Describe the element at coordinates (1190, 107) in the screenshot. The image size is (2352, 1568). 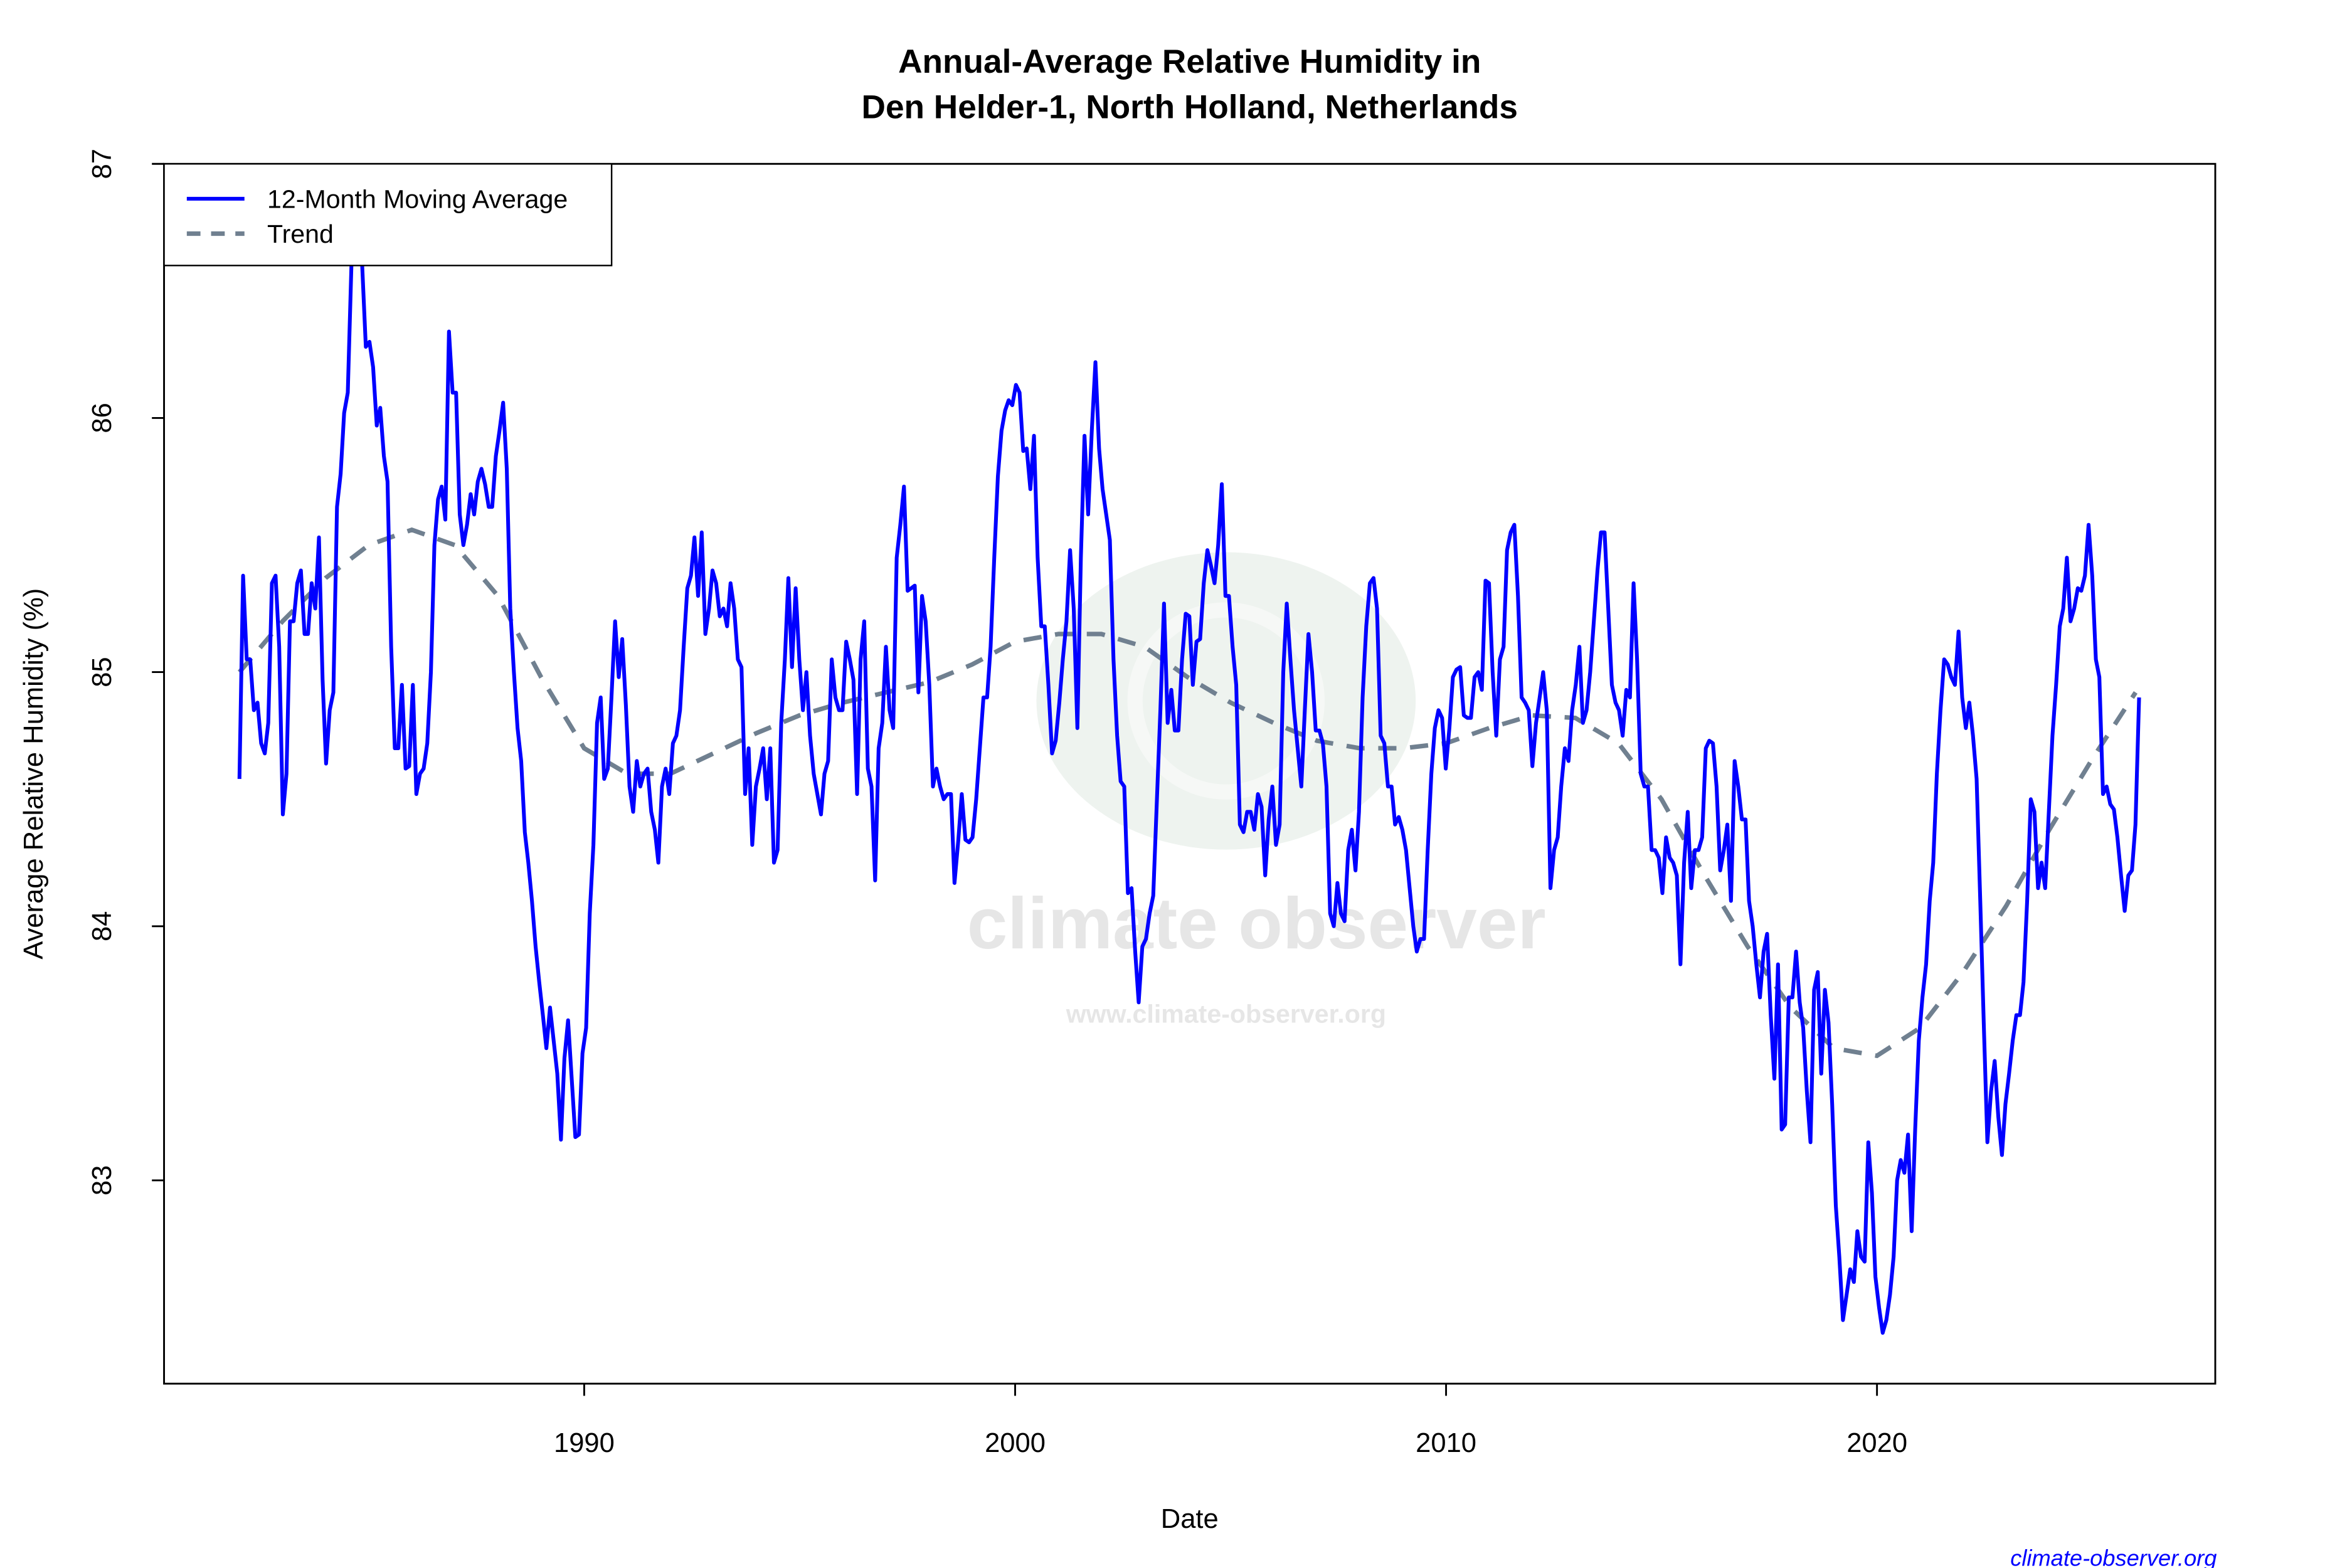
I see `chart-subtitle: Den Helder-1, North Holland, Netherlands` at that location.